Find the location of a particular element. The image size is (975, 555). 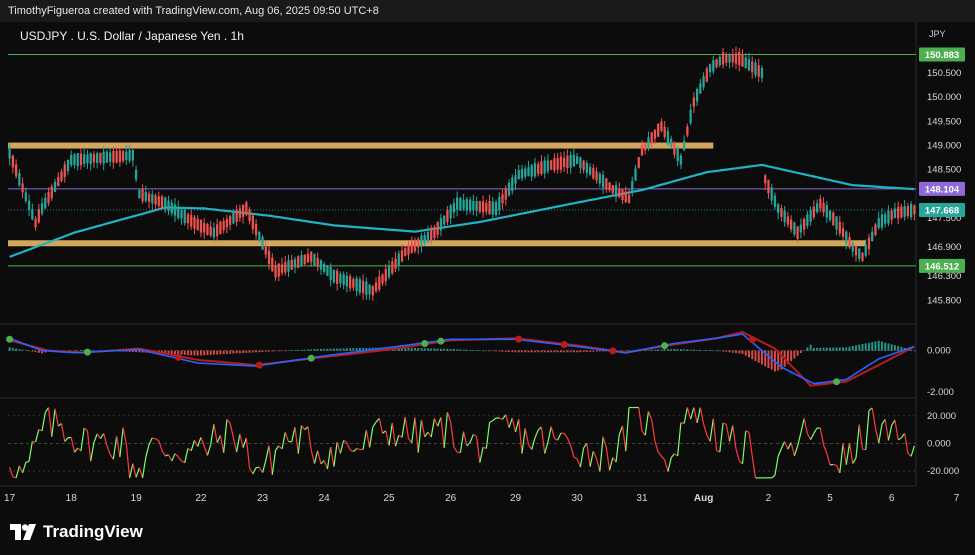

brand-footer: TradingView is located at coordinates (76, 532).